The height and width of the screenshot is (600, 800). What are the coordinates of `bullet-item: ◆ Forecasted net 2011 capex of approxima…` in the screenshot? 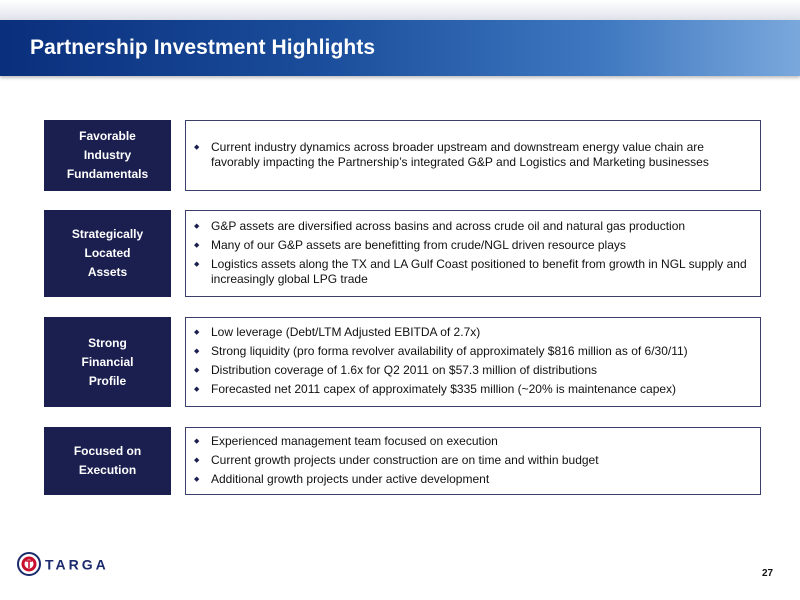 It's located at (472, 389).